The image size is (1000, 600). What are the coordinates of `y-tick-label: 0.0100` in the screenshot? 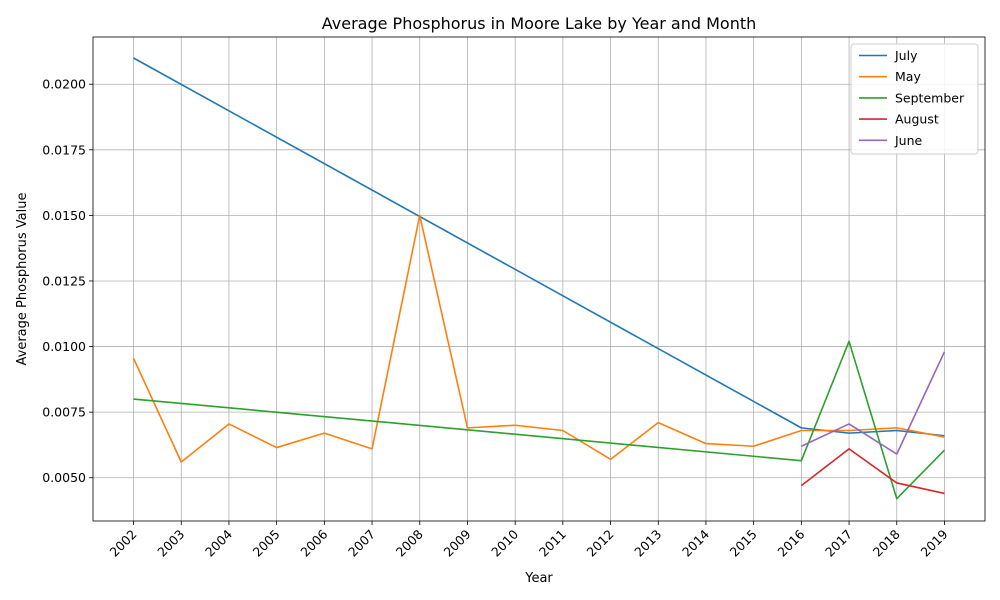 It's located at (64, 346).